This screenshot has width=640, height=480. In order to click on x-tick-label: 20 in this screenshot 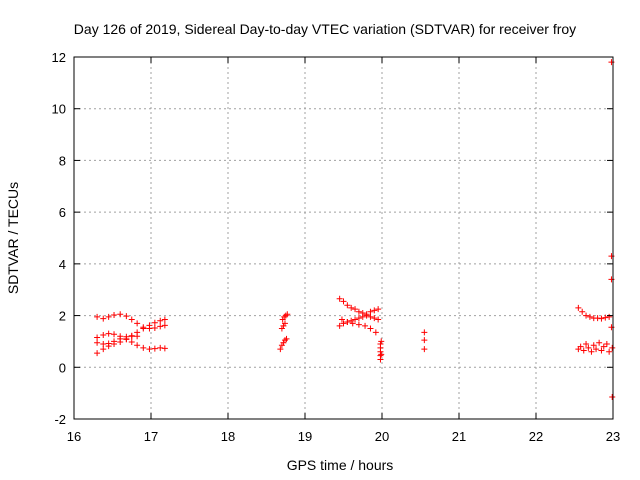, I will do `click(382, 436)`.